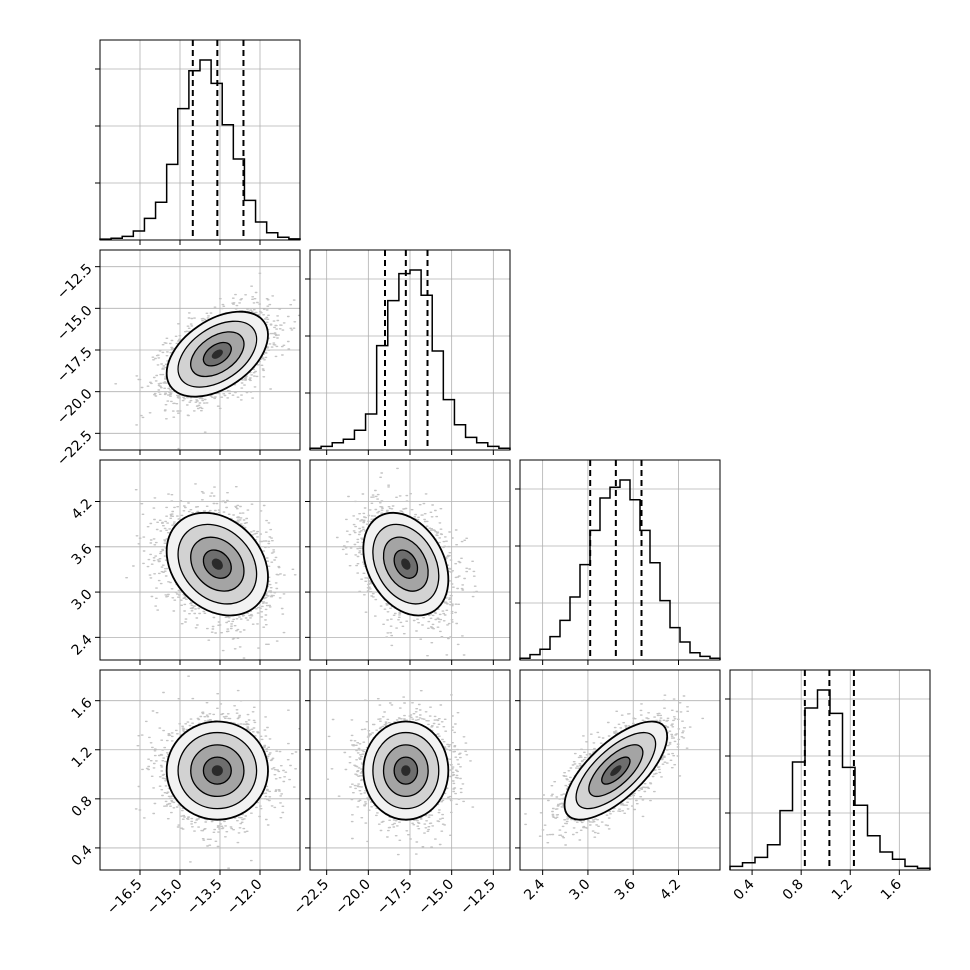 The image size is (970, 970). What do you see at coordinates (580, 889) in the screenshot?
I see `x-tick-label: 3.0` at bounding box center [580, 889].